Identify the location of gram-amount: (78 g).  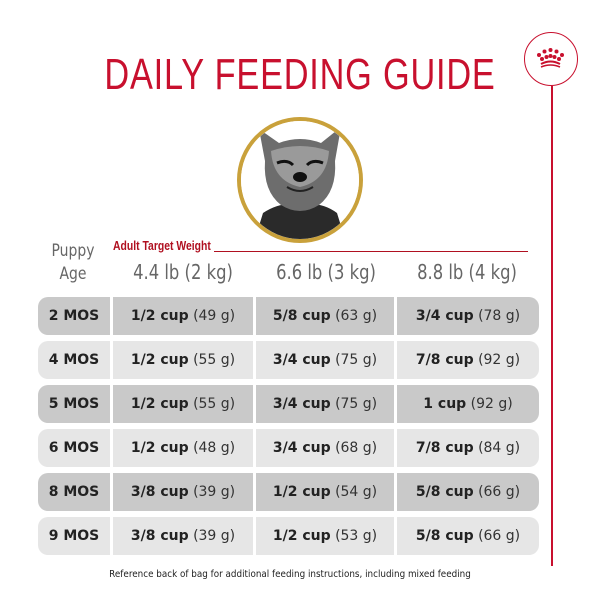
(499, 316).